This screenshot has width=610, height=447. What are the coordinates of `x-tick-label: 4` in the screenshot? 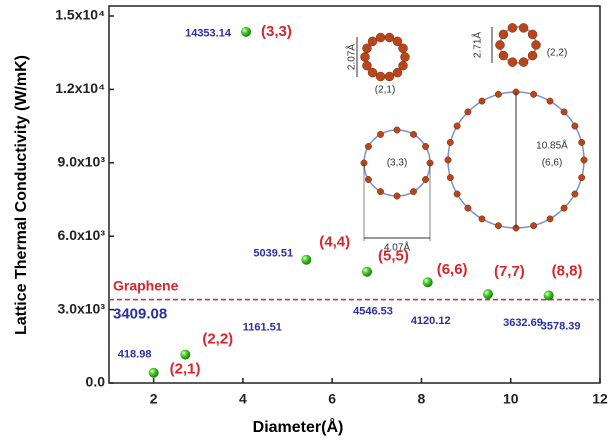 It's located at (243, 399).